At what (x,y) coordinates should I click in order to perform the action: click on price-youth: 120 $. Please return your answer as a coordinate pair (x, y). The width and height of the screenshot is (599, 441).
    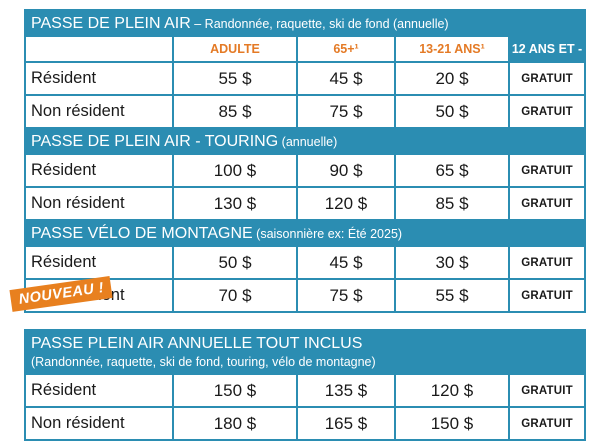
    Looking at the image, I should click on (452, 390).